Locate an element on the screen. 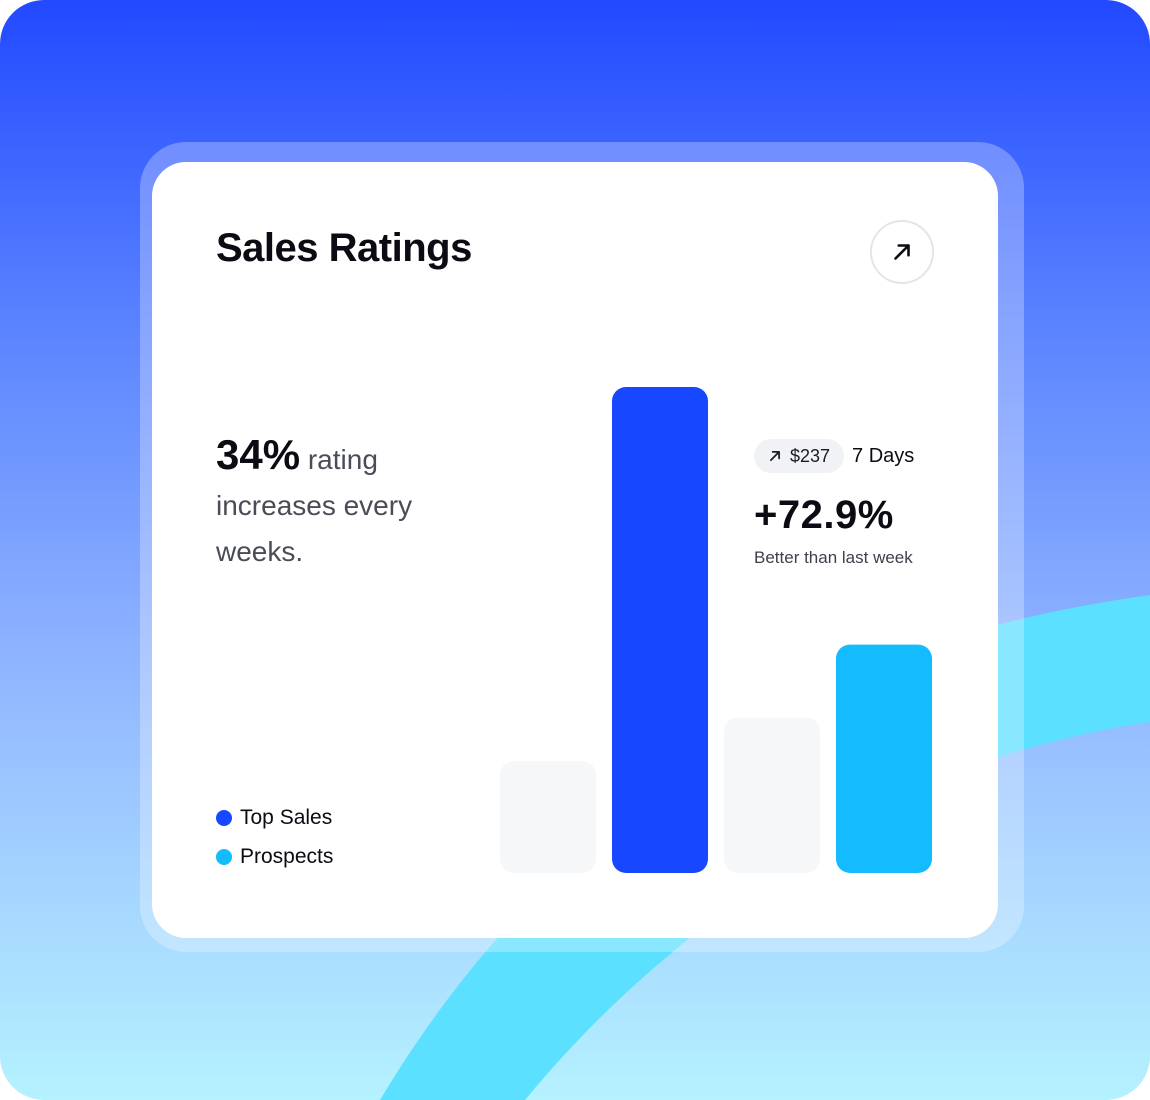  amount-value: $237 is located at coordinates (810, 455).